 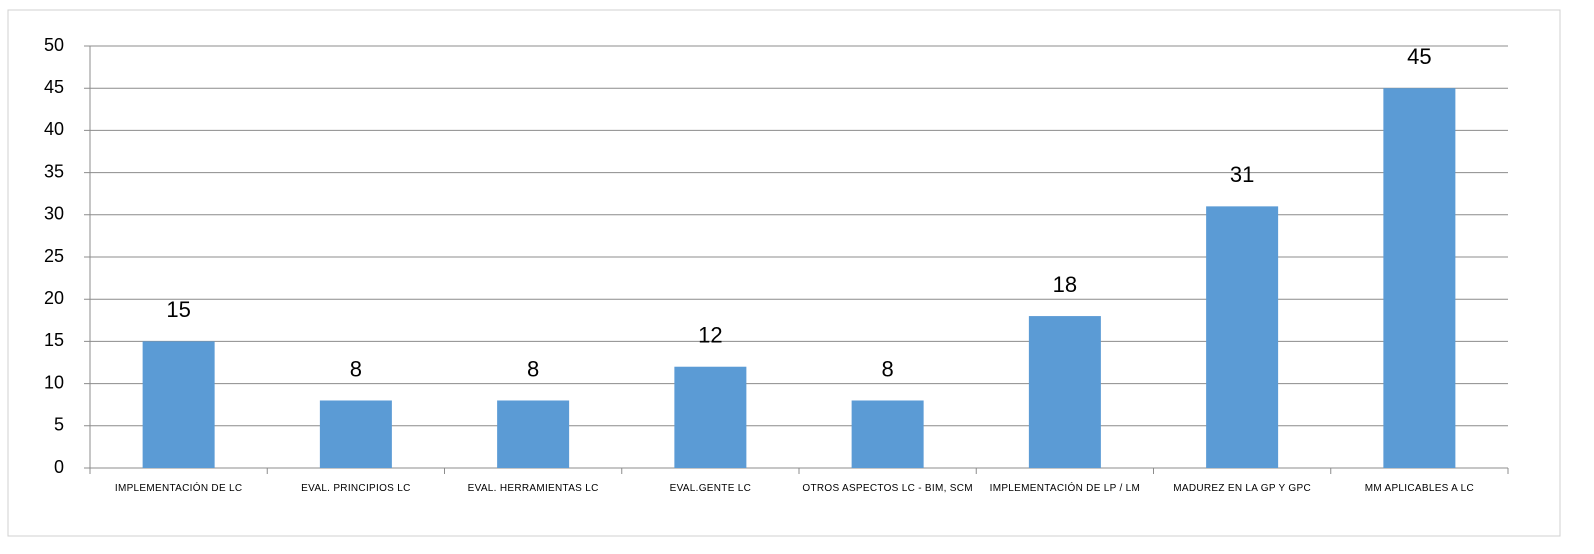 I want to click on data-label: 18, so click(x=1065, y=284).